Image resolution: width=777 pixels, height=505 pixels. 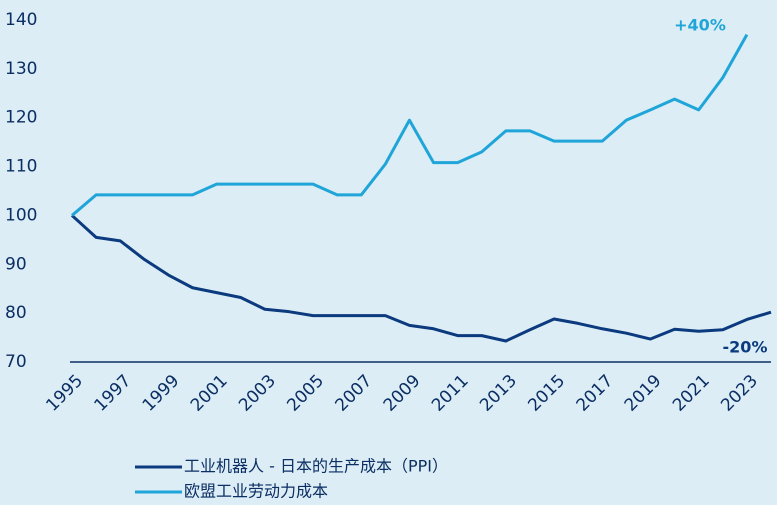 What do you see at coordinates (745, 347) in the screenshot?
I see `annotation: -20%` at bounding box center [745, 347].